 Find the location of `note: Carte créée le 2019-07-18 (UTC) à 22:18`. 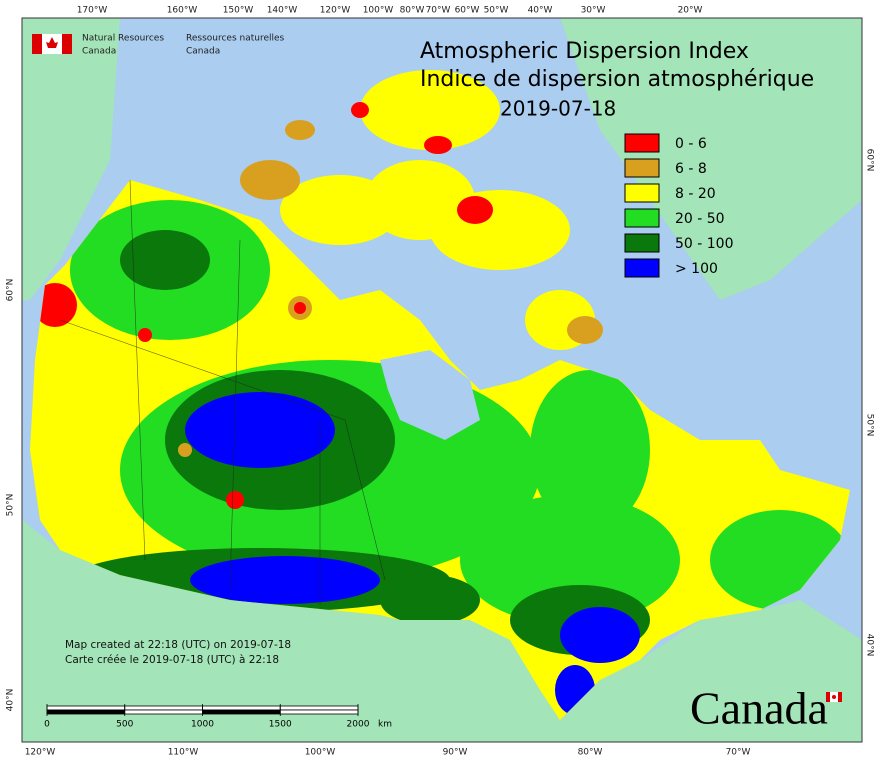

note: Carte créée le 2019-07-18 (UTC) à 22:18 is located at coordinates (172, 660).